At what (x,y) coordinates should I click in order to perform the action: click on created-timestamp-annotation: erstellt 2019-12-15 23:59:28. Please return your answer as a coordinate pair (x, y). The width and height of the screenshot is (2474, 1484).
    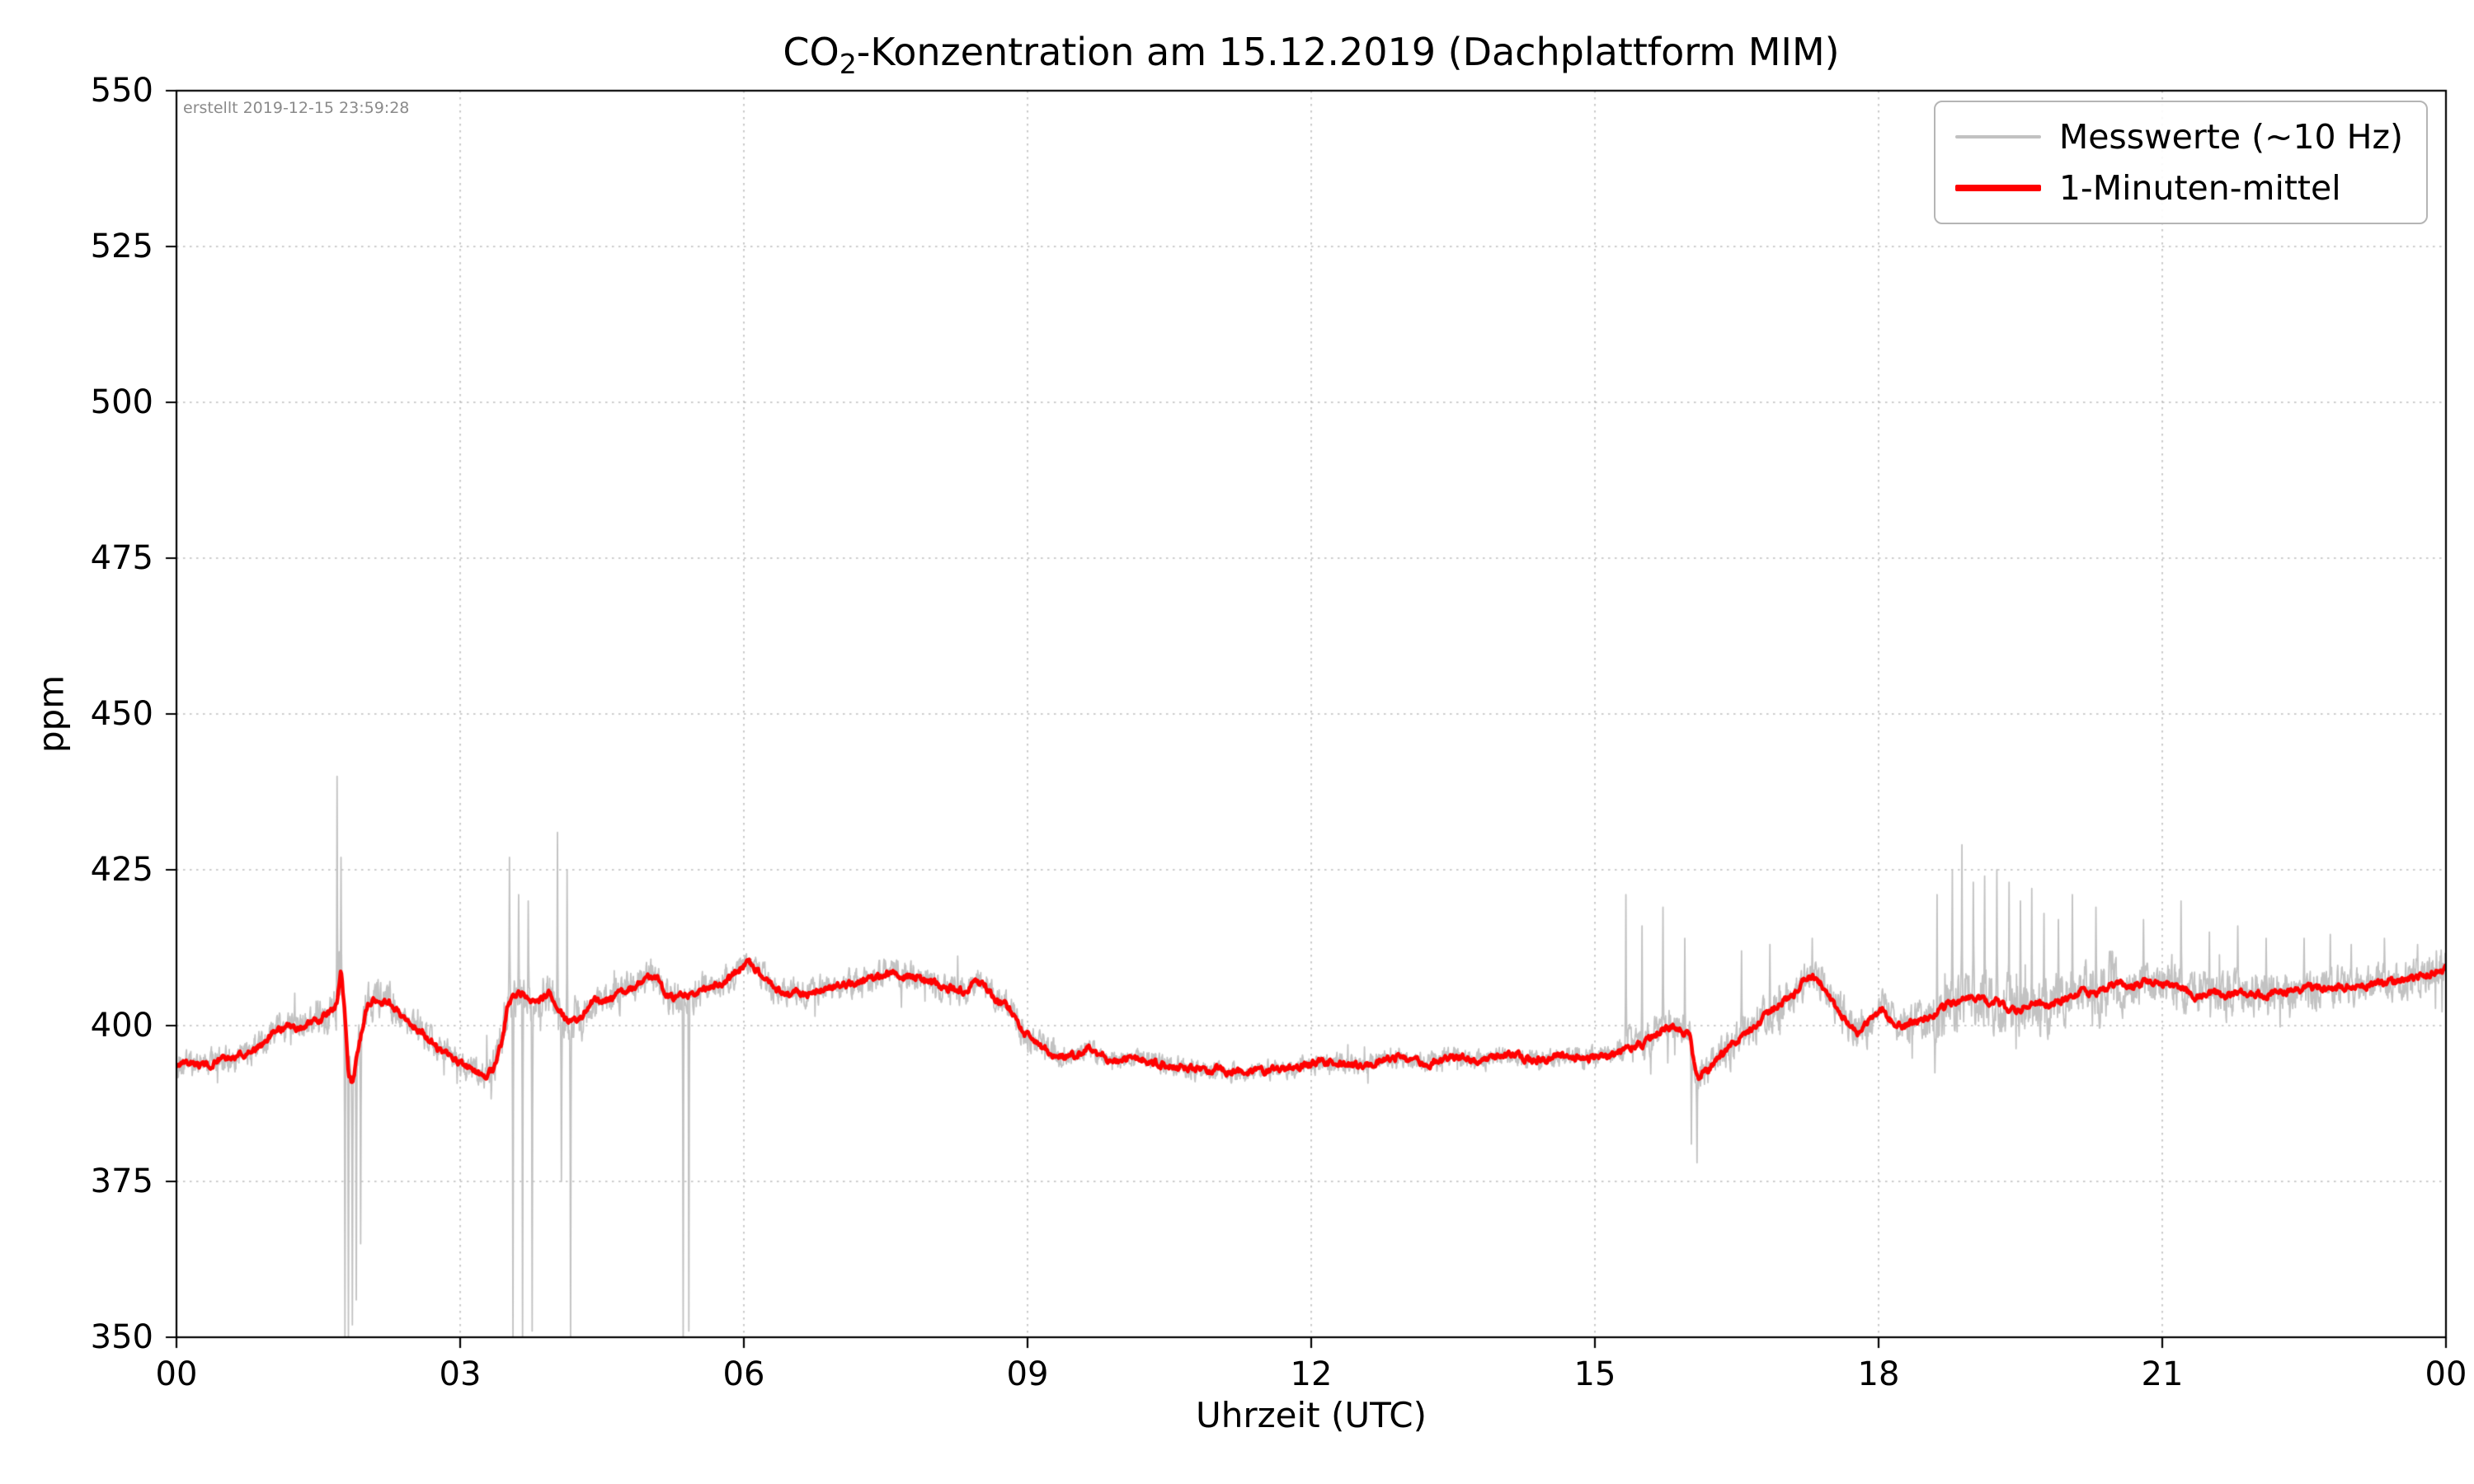
    Looking at the image, I should click on (296, 108).